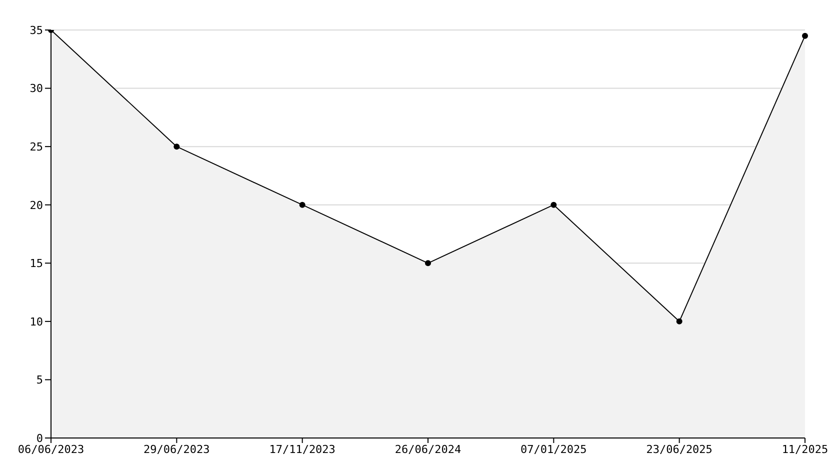  I want to click on x-tick-label: 07/01/2025, so click(553, 449).